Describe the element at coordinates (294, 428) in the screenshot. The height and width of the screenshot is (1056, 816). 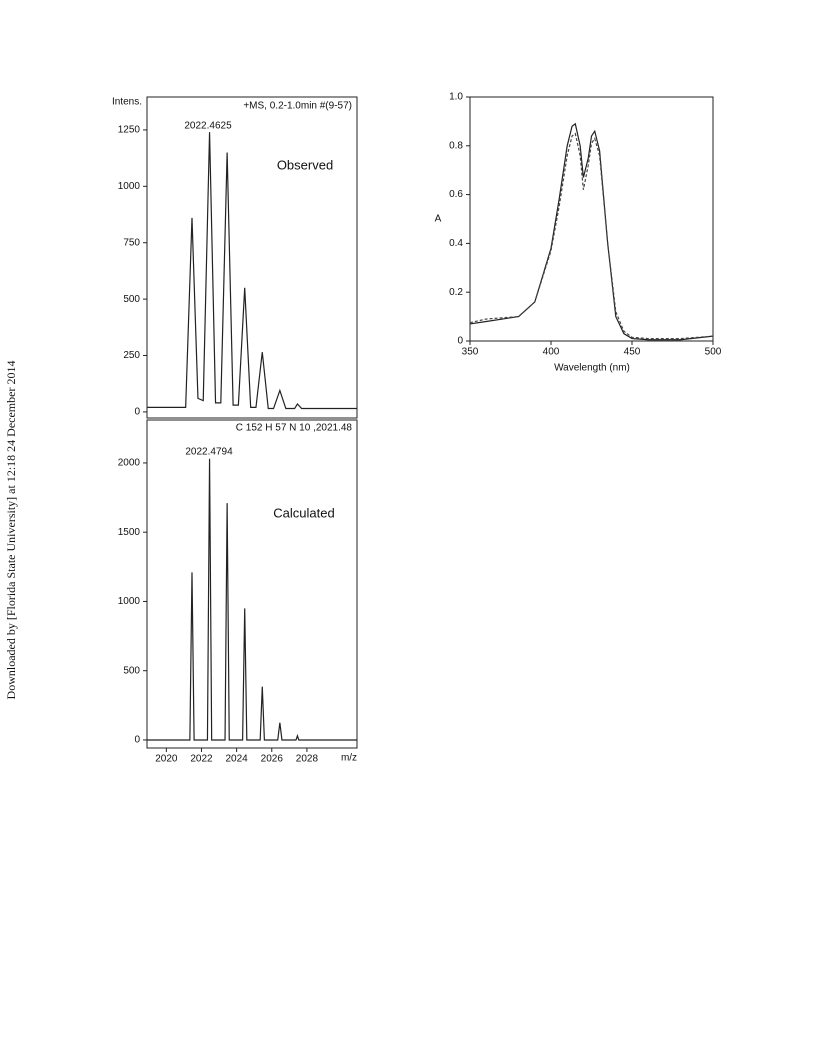
I see `chart-title: C 152 H 57 N 10 ,2021.48` at that location.